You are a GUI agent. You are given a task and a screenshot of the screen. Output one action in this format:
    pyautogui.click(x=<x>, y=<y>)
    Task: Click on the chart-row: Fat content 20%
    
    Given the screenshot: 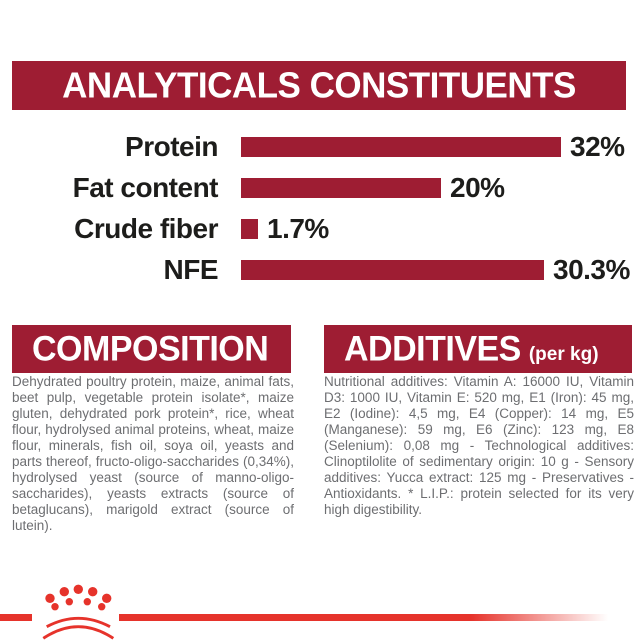 What is the action you would take?
    pyautogui.click(x=320, y=187)
    